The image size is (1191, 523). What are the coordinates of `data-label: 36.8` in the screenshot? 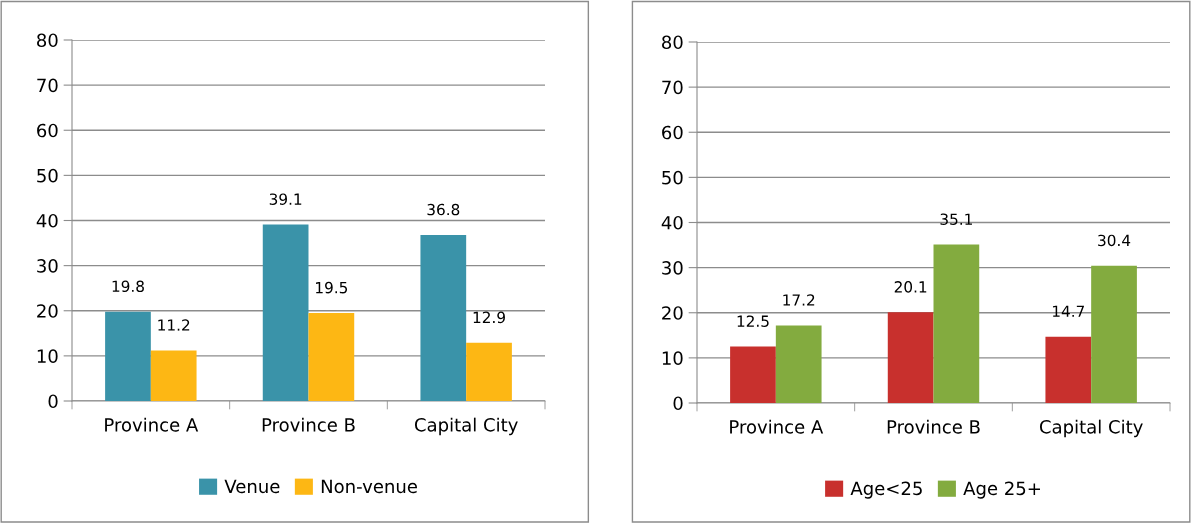 It's located at (443, 209).